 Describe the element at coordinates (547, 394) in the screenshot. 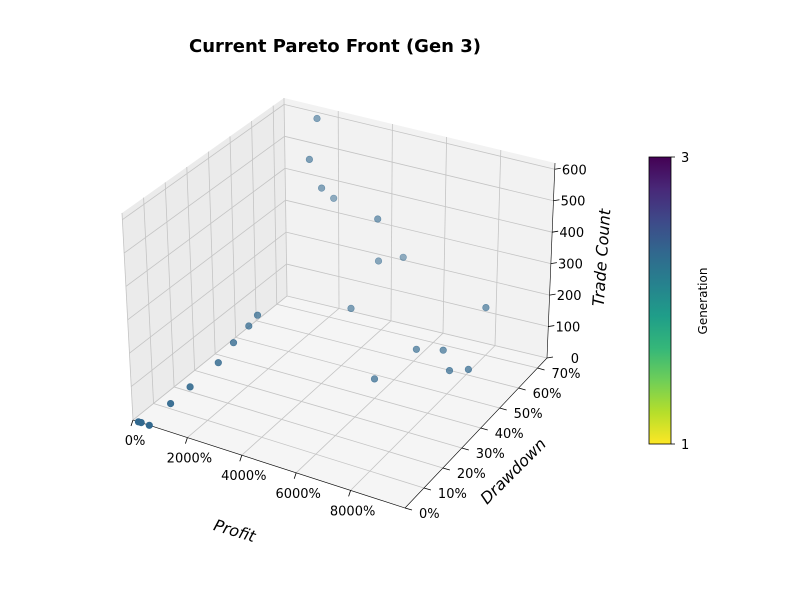

I see `y-tick-label: 60%` at that location.